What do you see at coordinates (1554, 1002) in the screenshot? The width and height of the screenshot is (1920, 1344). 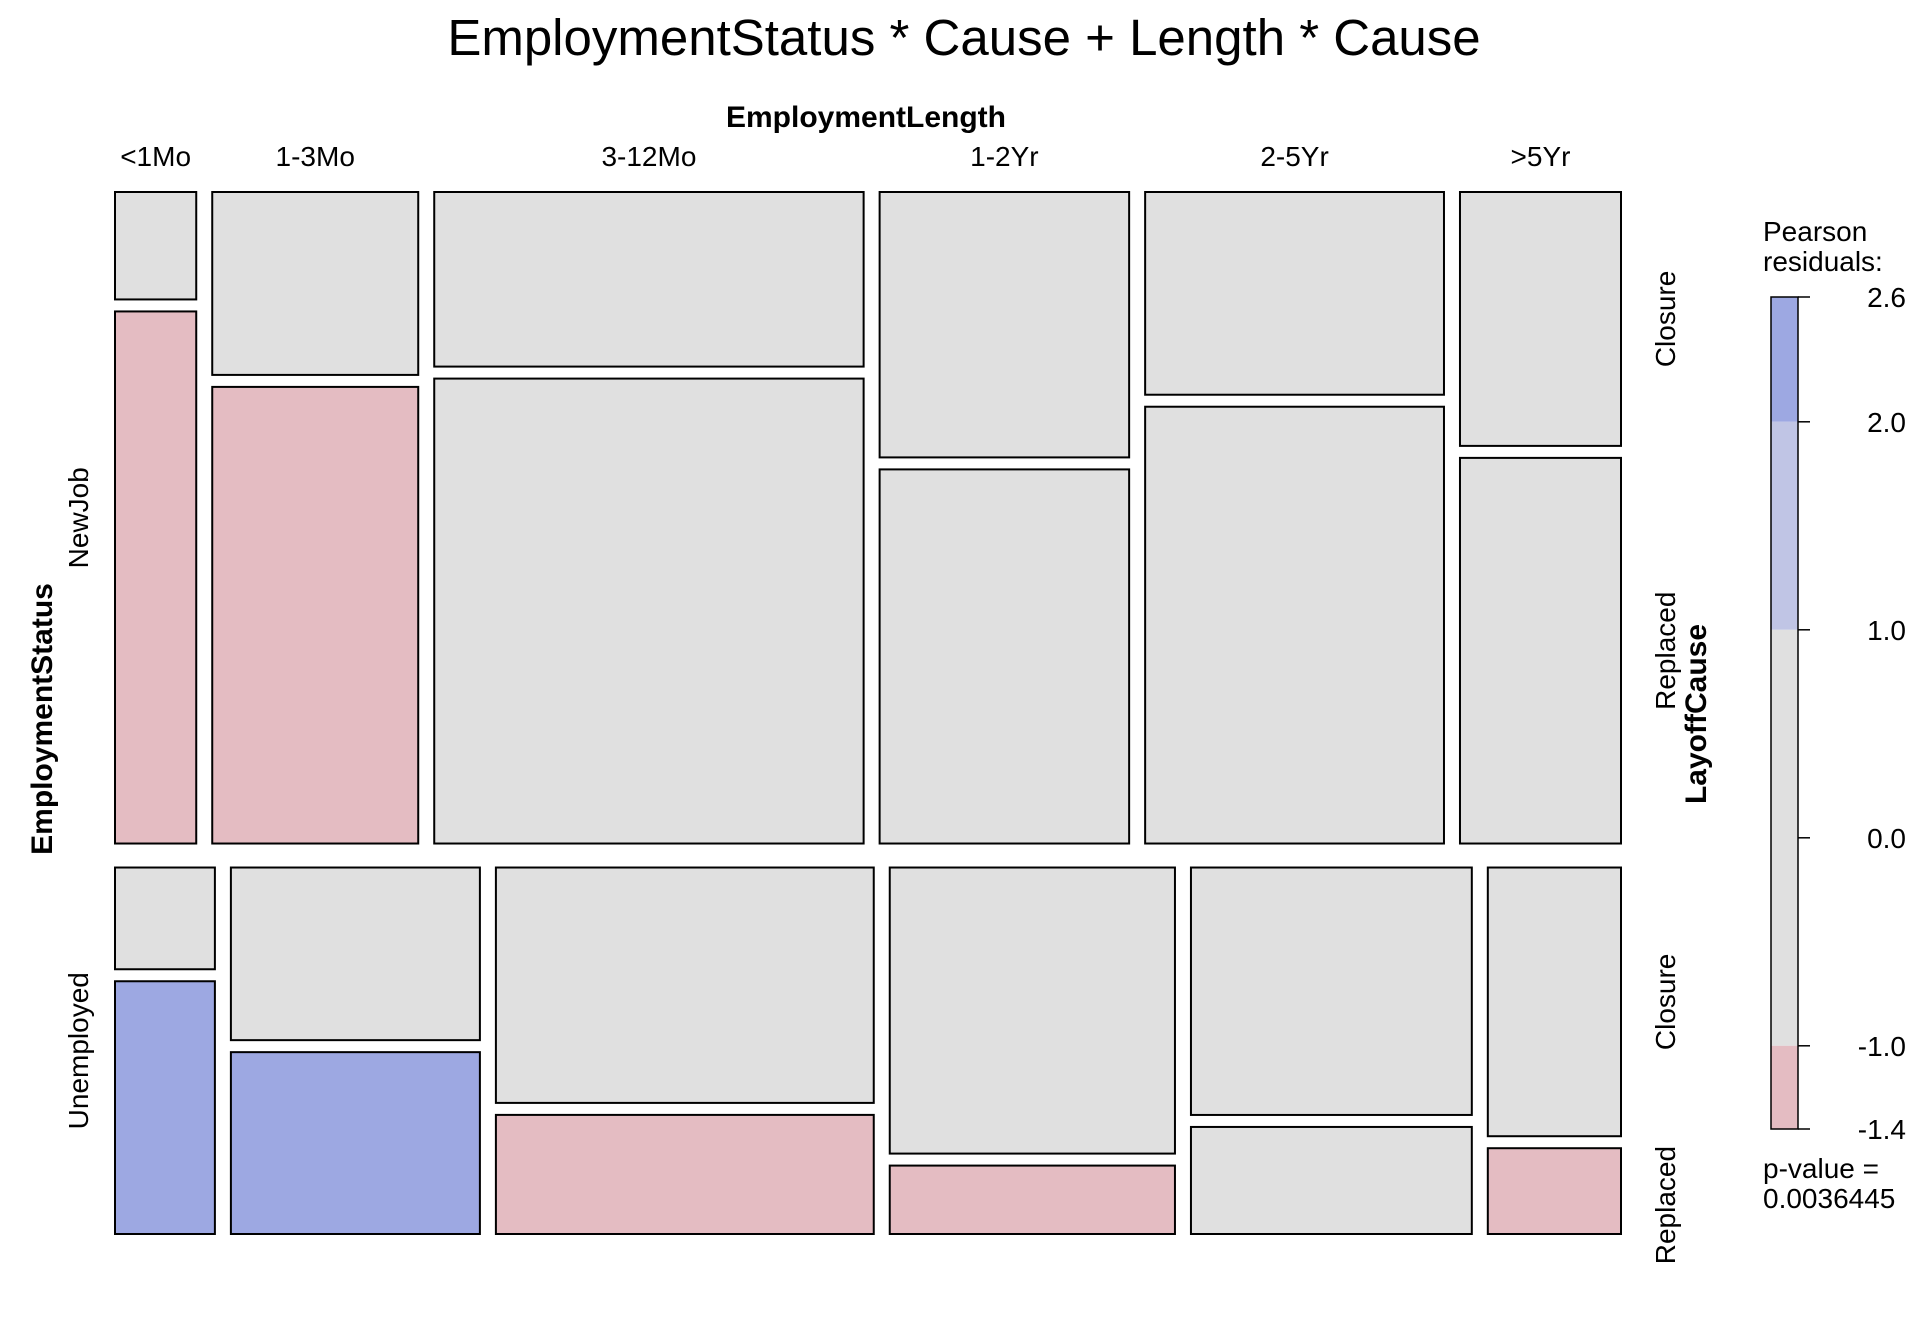 I see `tile-unemployed-5yr-closure` at bounding box center [1554, 1002].